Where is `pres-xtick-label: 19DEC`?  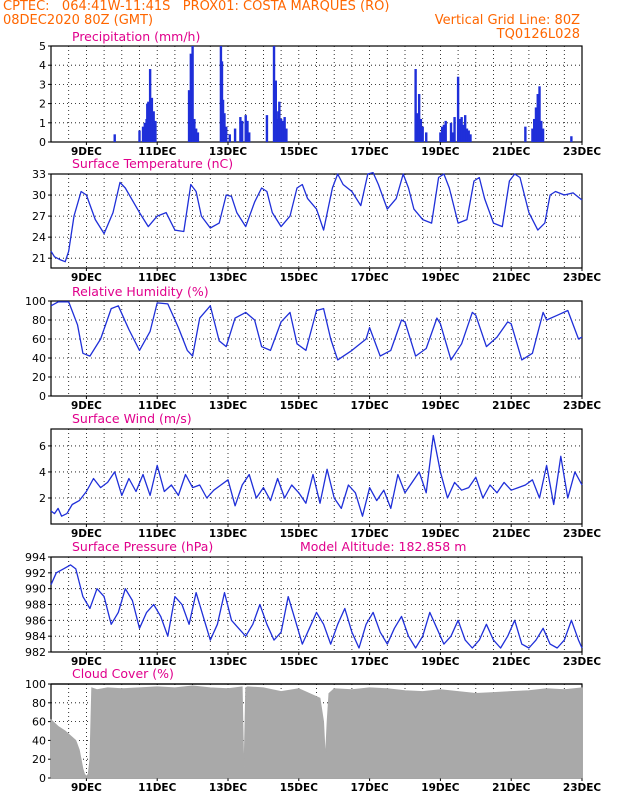
pres-xtick-label: 19DEC is located at coordinates (440, 662).